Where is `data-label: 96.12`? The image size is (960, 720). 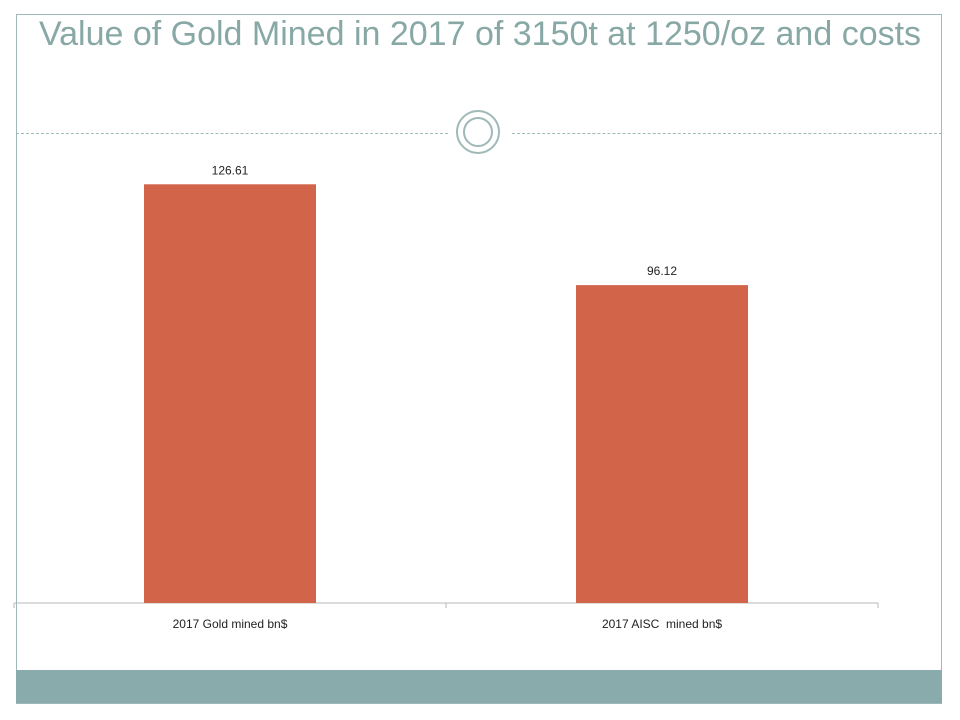 data-label: 96.12 is located at coordinates (662, 271).